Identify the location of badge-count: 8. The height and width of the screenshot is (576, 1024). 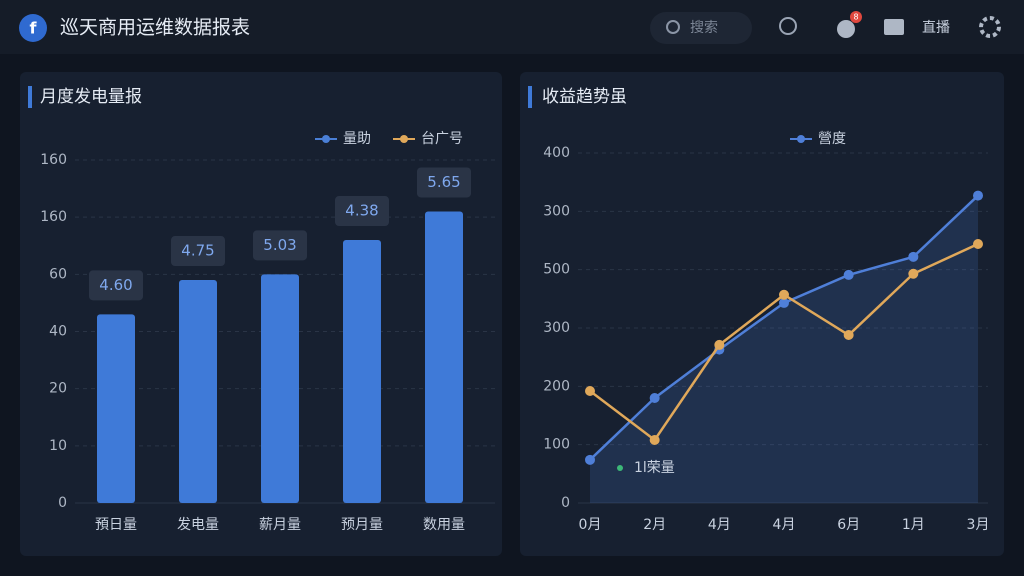
(855, 17).